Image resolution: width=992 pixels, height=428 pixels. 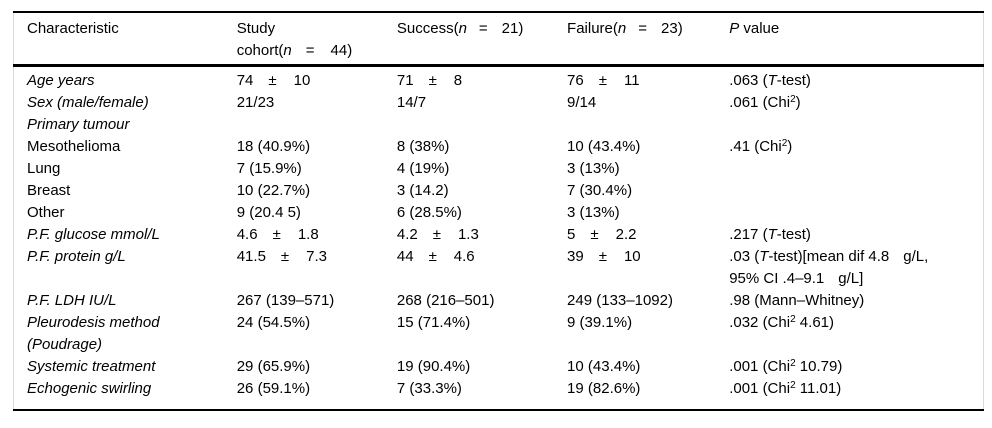 What do you see at coordinates (76, 256) in the screenshot?
I see `text-run: P.F. protein g/L` at bounding box center [76, 256].